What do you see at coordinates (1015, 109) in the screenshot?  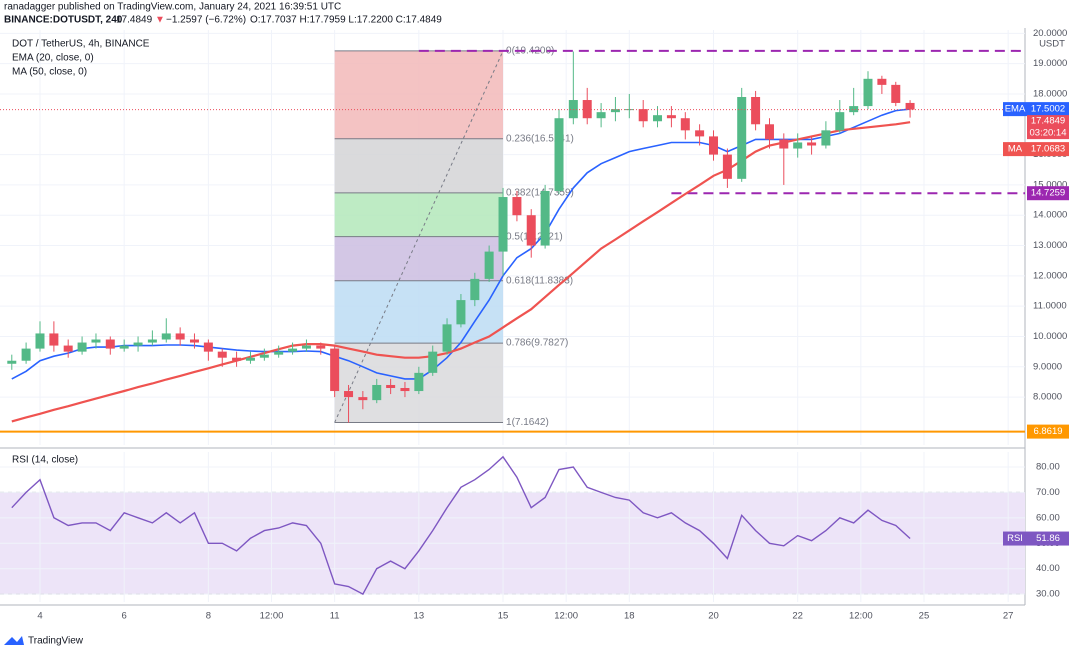 I see `price-badge-name: EMA` at bounding box center [1015, 109].